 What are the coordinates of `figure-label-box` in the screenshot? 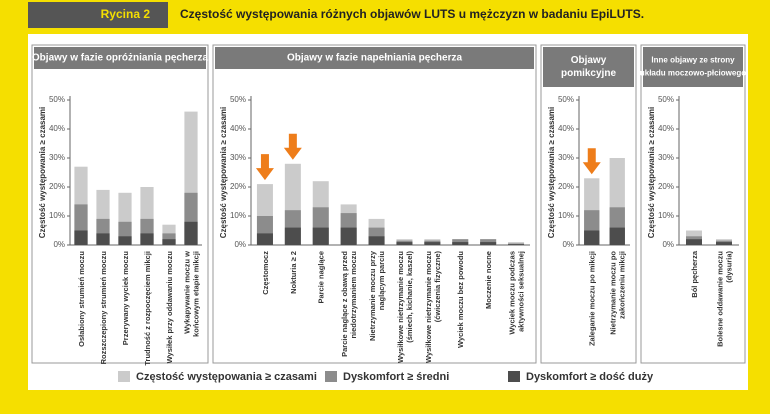 It's located at (98, 15).